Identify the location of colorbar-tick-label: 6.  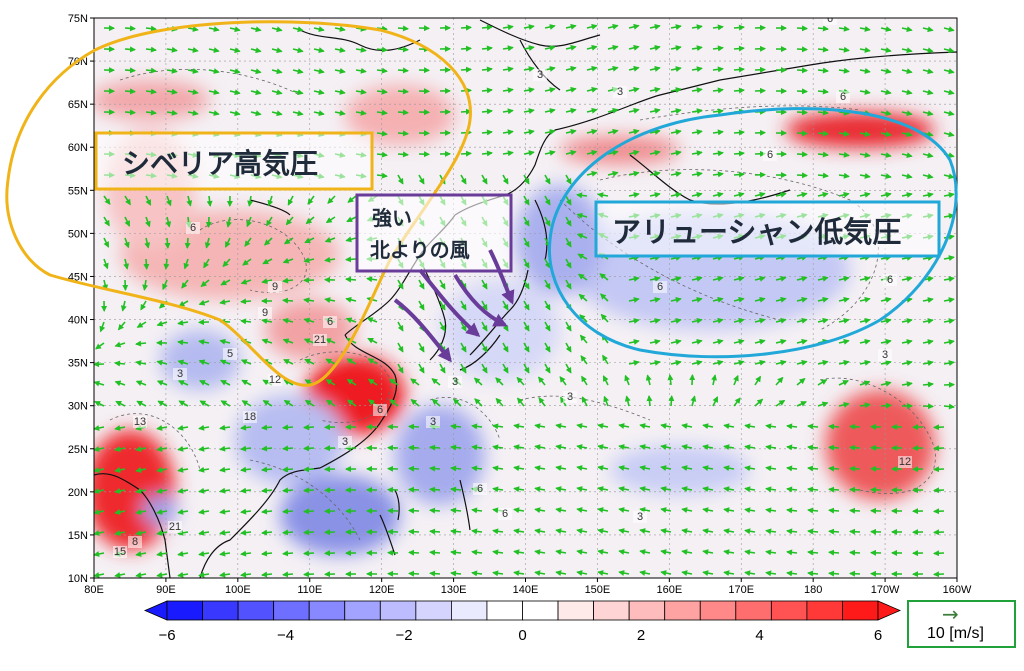
(878, 635).